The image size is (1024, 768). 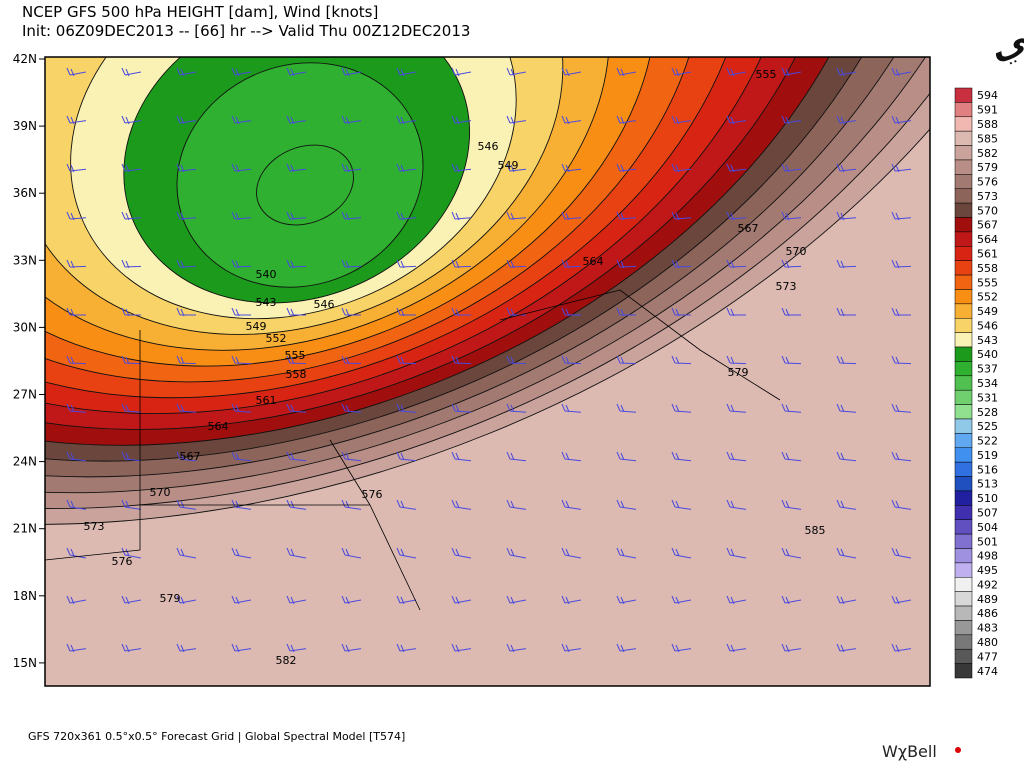 I want to click on legend-label: 552, so click(x=987, y=297).